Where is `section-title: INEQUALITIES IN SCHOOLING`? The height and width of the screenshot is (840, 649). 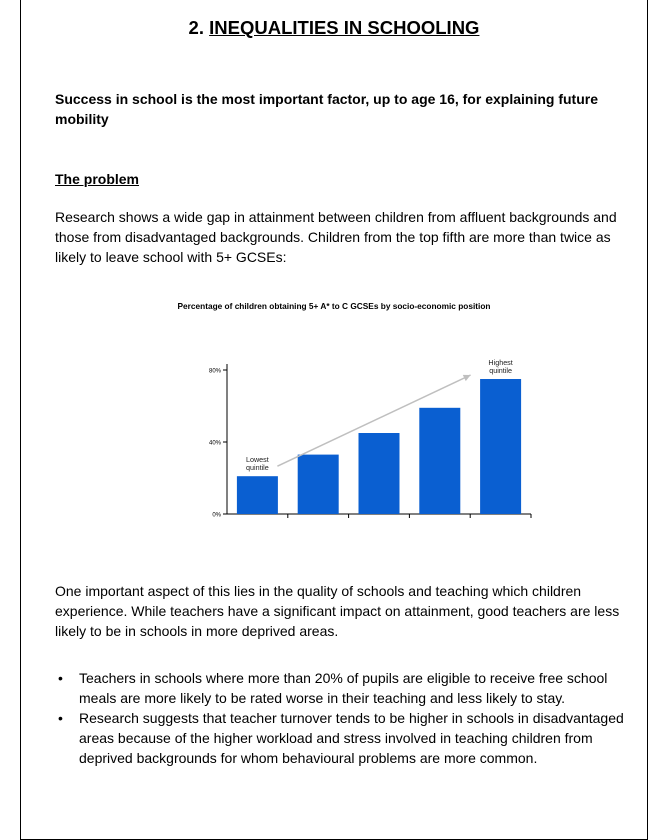
section-title: INEQUALITIES IN SCHOOLING is located at coordinates (344, 27).